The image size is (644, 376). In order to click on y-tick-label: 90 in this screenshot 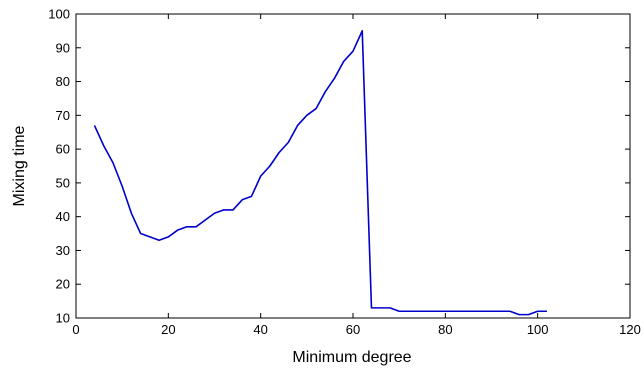, I will do `click(63, 47)`.